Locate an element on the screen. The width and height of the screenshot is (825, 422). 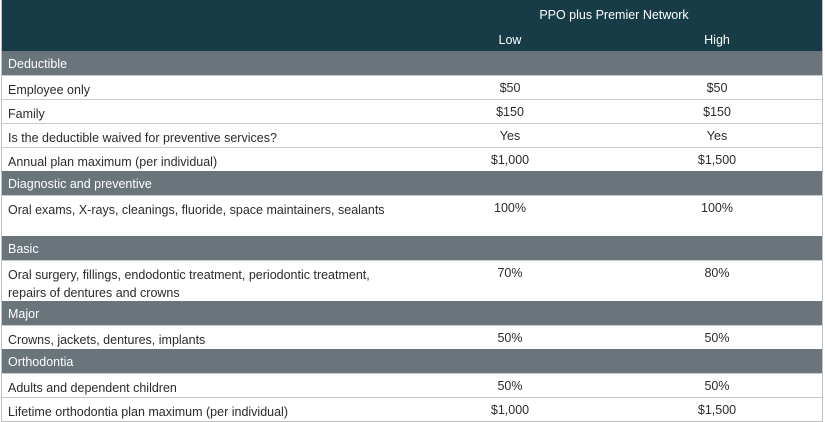
high-value: $150 is located at coordinates (717, 112).